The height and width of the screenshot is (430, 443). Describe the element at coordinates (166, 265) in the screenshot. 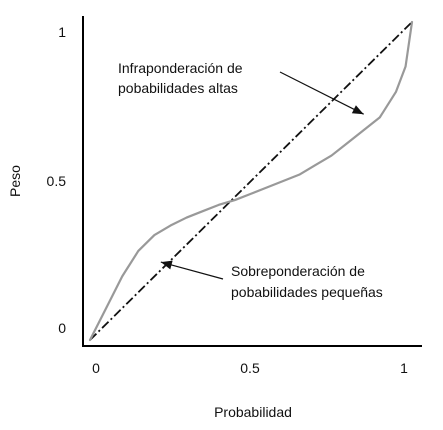

I see `lower-annotation-arrow-head` at that location.